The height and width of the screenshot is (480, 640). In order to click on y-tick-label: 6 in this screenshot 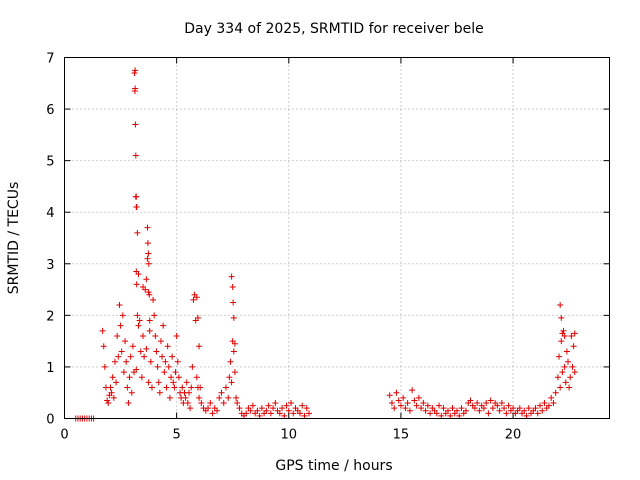, I will do `click(50, 110)`.